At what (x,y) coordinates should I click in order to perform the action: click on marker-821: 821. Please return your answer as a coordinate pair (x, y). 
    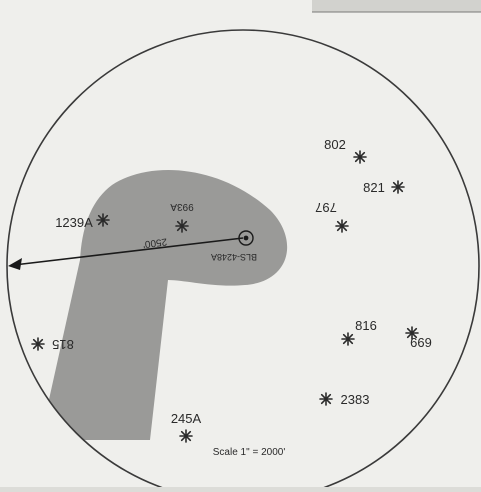
    Looking at the image, I should click on (384, 187).